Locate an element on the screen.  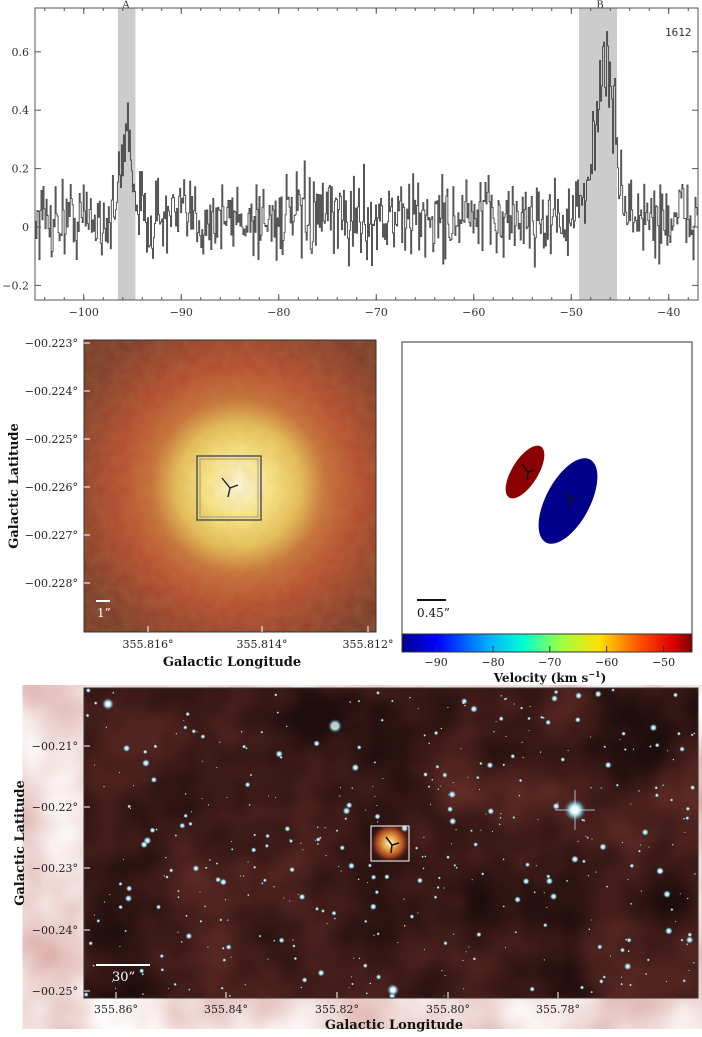
x-tick-label: −60 is located at coordinates (473, 312).